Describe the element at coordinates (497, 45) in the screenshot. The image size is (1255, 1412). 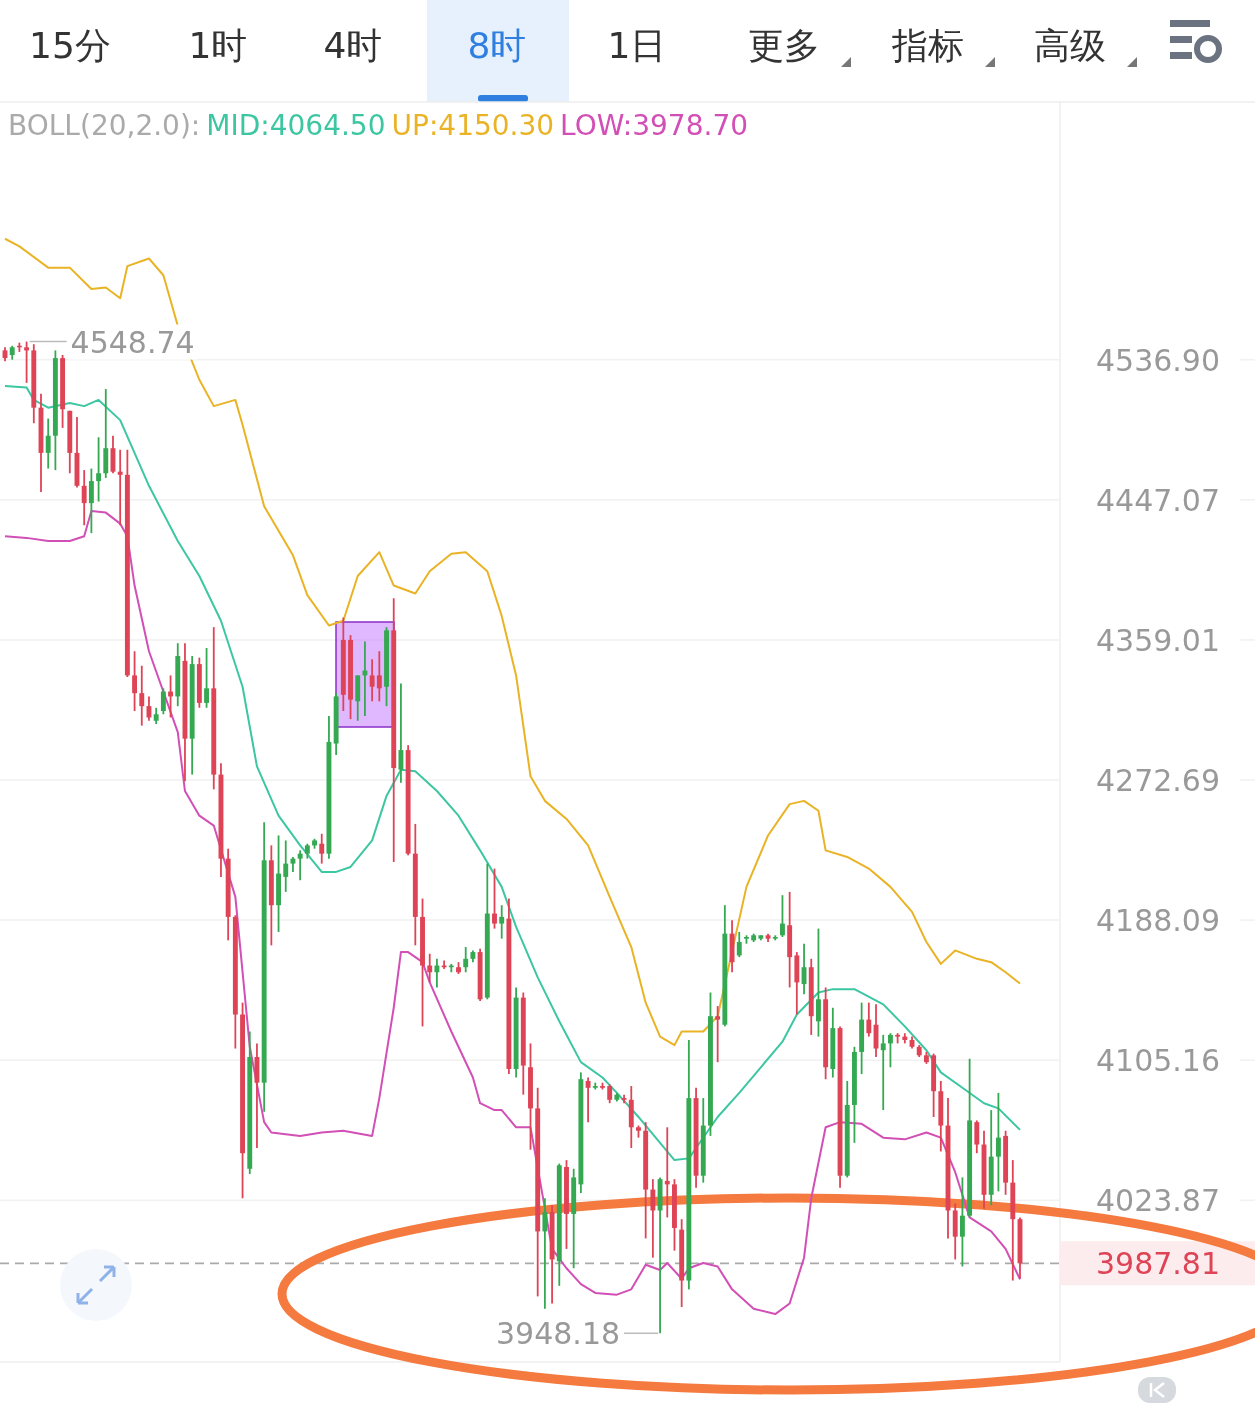
I see `text: 8时` at that location.